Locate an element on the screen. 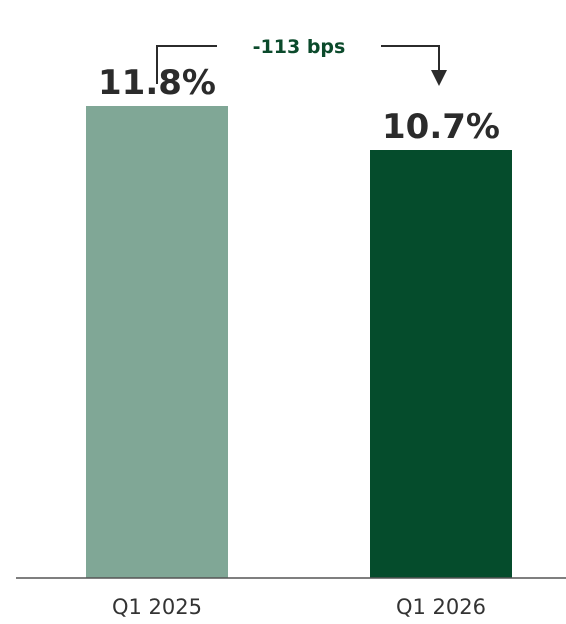 Image resolution: width=566 pixels, height=624 pixels. delta-label: -113 bps is located at coordinates (299, 47).